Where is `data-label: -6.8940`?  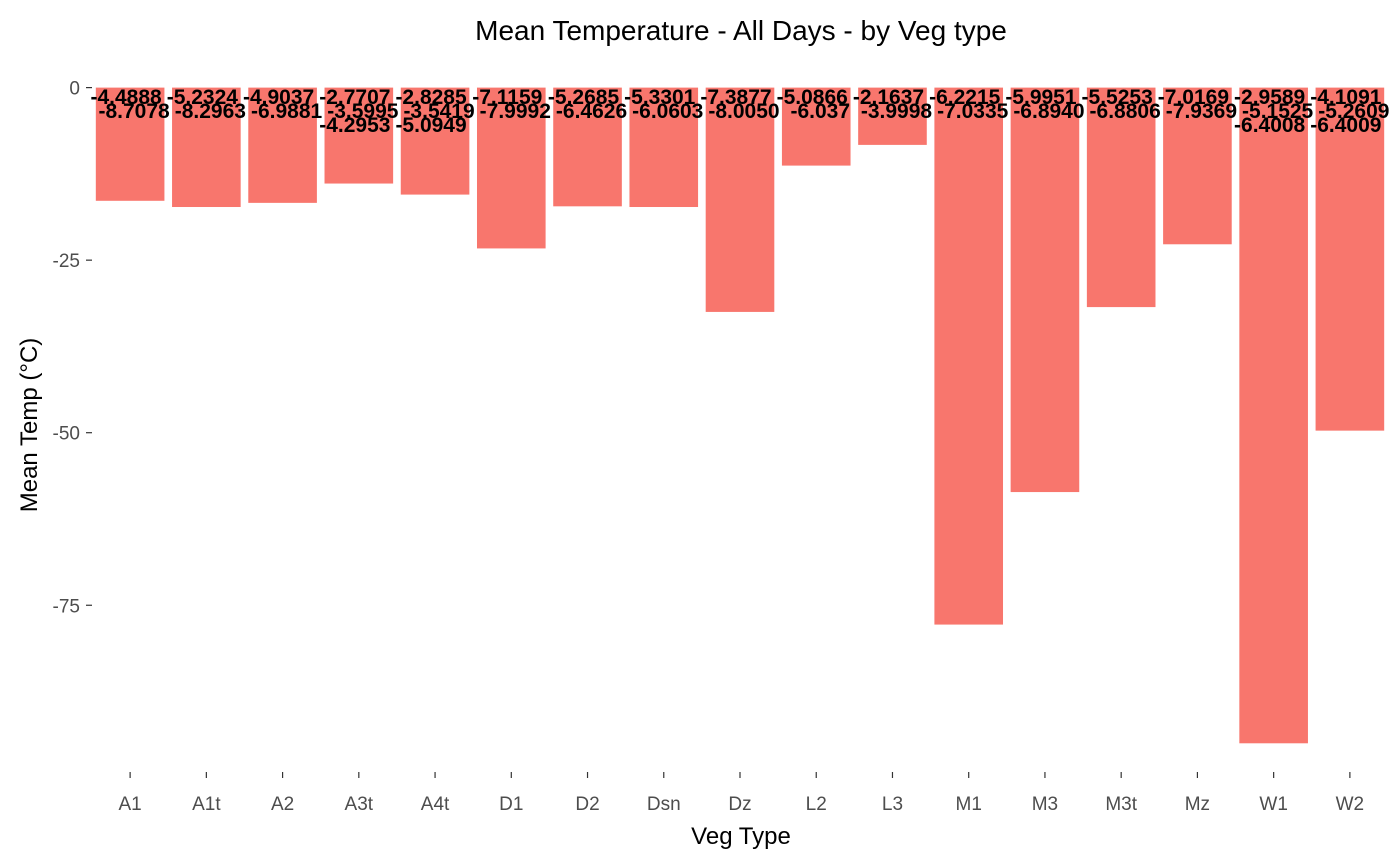 data-label: -6.8940 is located at coordinates (1048, 111).